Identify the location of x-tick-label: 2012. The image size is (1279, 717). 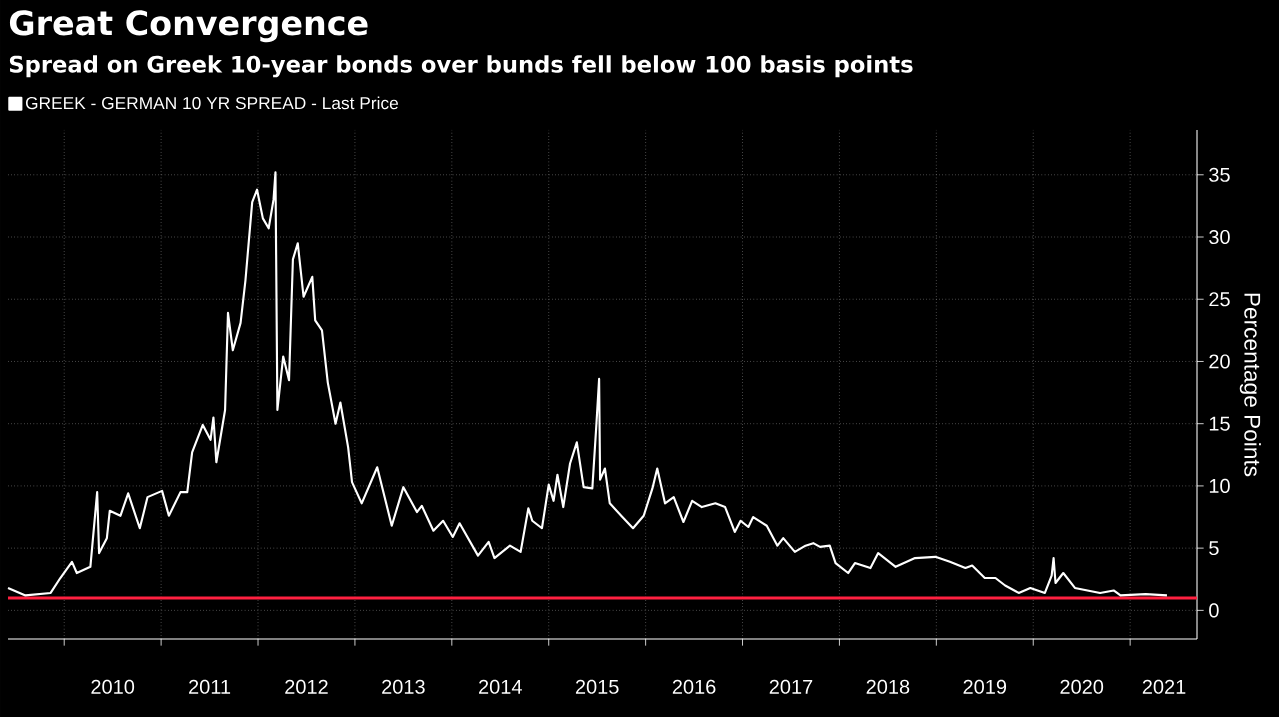
(306, 686).